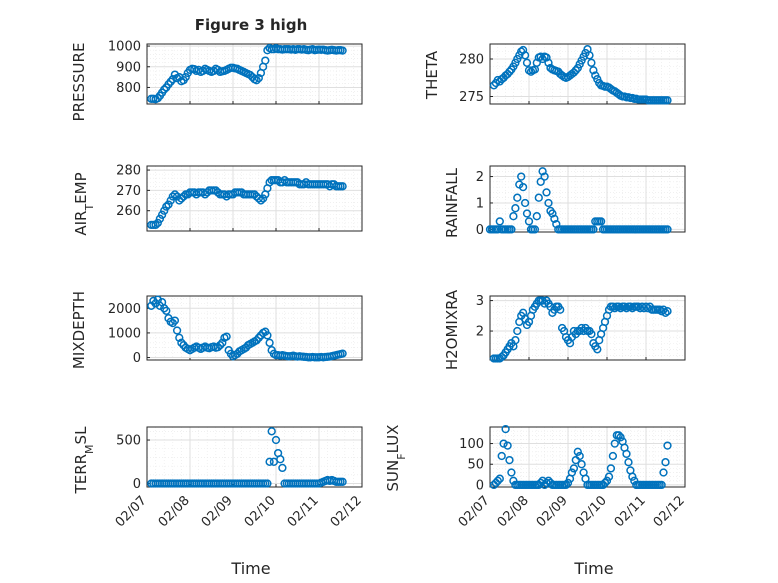  I want to click on y-tick-label: 260, so click(128, 211).